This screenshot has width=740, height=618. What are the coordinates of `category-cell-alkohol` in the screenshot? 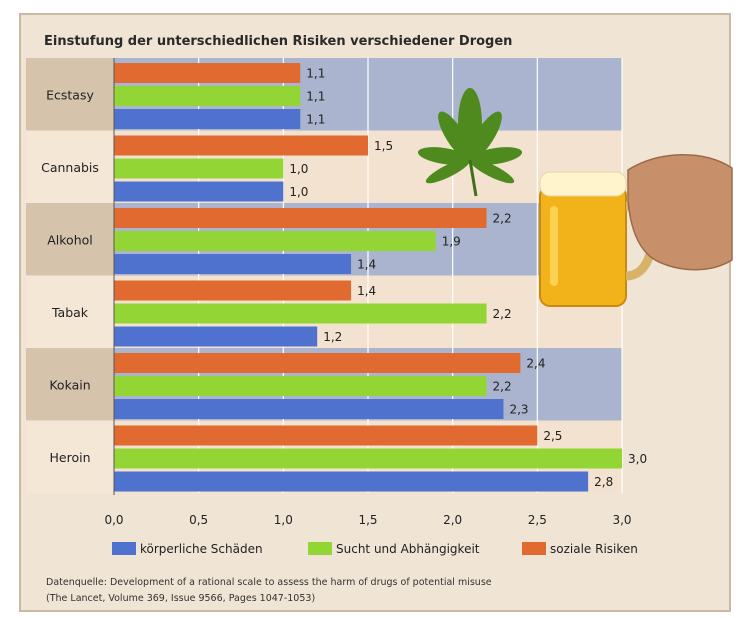 It's located at (70, 239).